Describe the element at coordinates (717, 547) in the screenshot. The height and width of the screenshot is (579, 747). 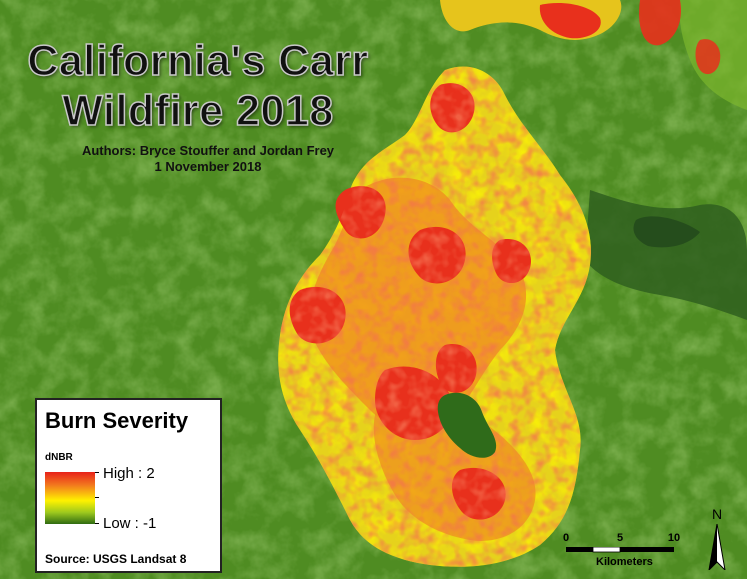
I see `north-arrow-icon` at that location.